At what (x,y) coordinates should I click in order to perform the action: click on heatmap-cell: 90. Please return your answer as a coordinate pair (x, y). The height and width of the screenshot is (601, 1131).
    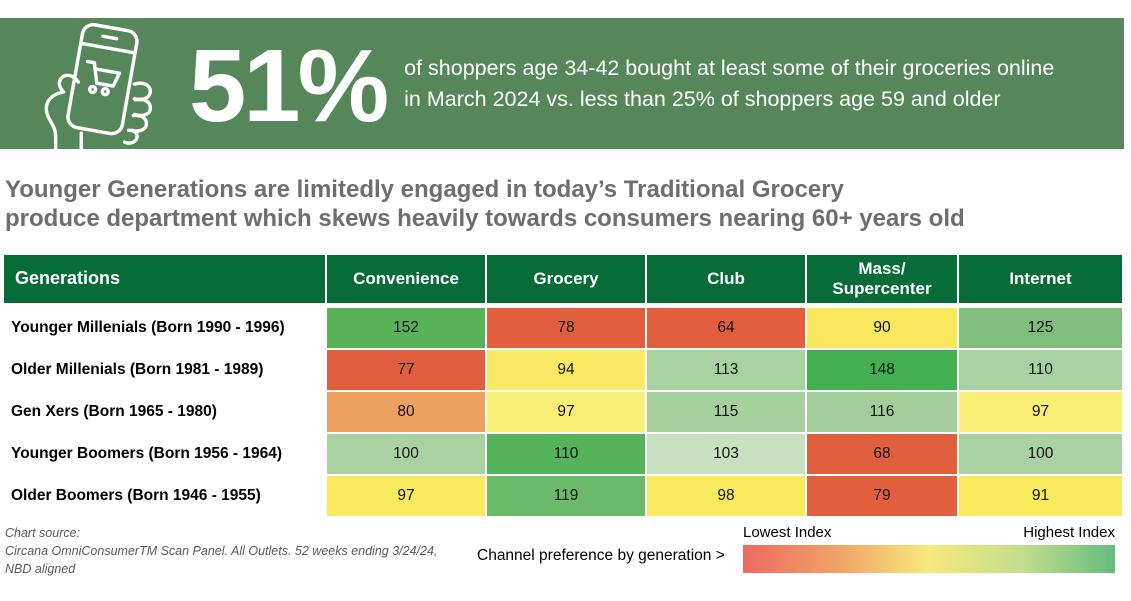
    Looking at the image, I should click on (882, 327).